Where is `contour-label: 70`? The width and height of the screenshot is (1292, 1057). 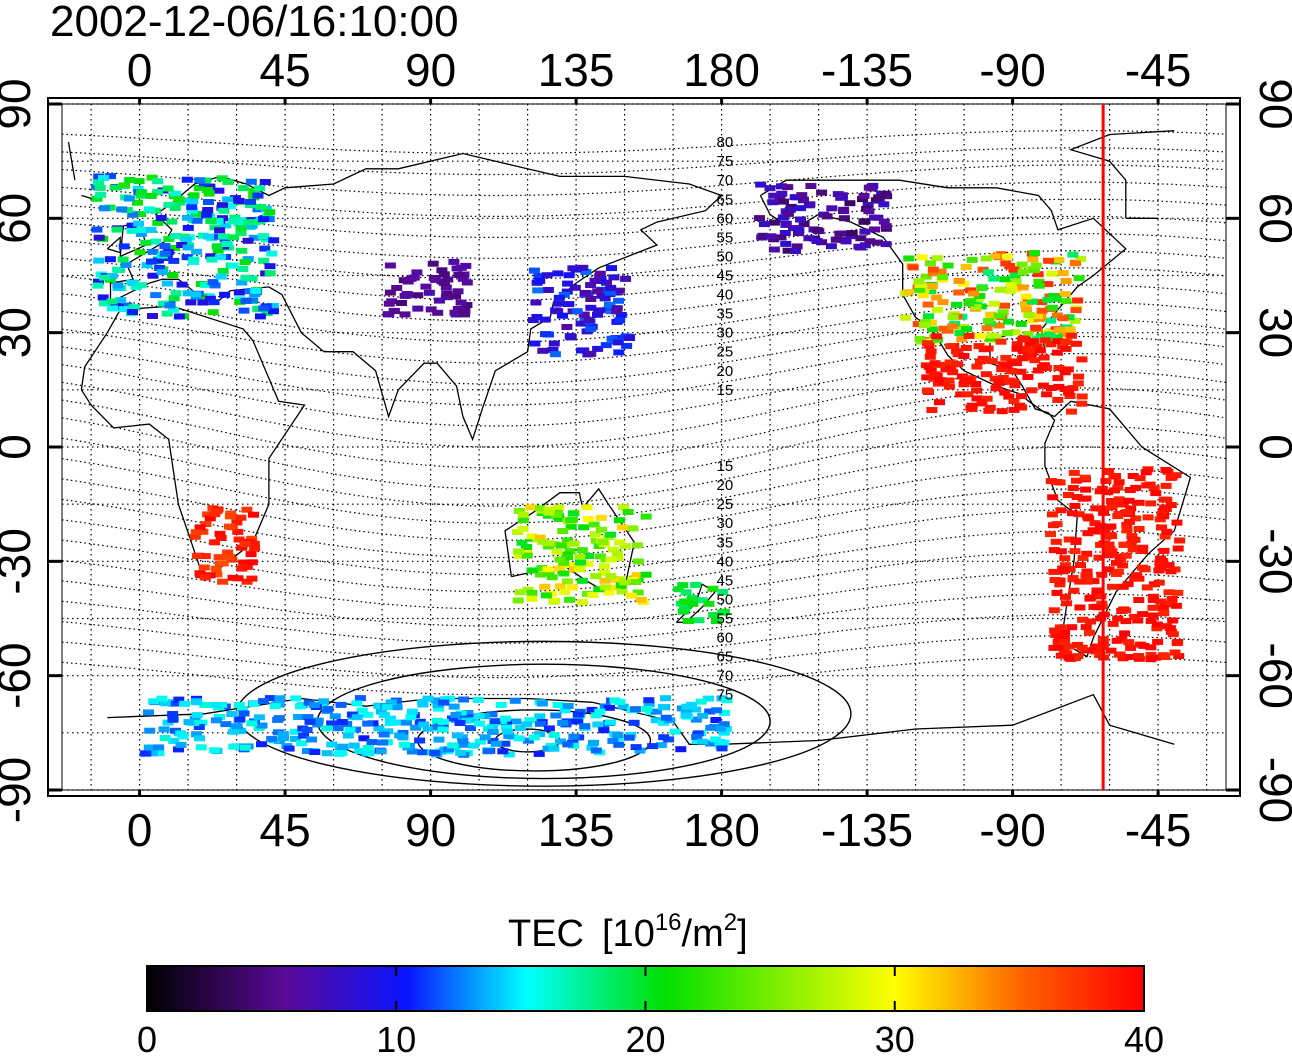
contour-label: 70 is located at coordinates (724, 180).